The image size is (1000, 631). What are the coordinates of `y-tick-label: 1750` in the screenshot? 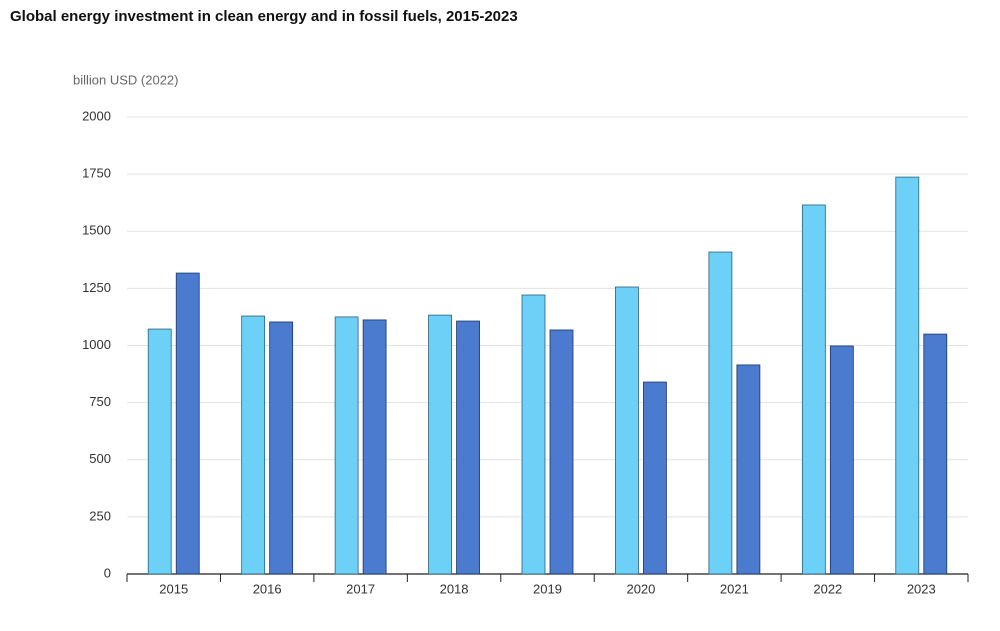 It's located at (96, 173).